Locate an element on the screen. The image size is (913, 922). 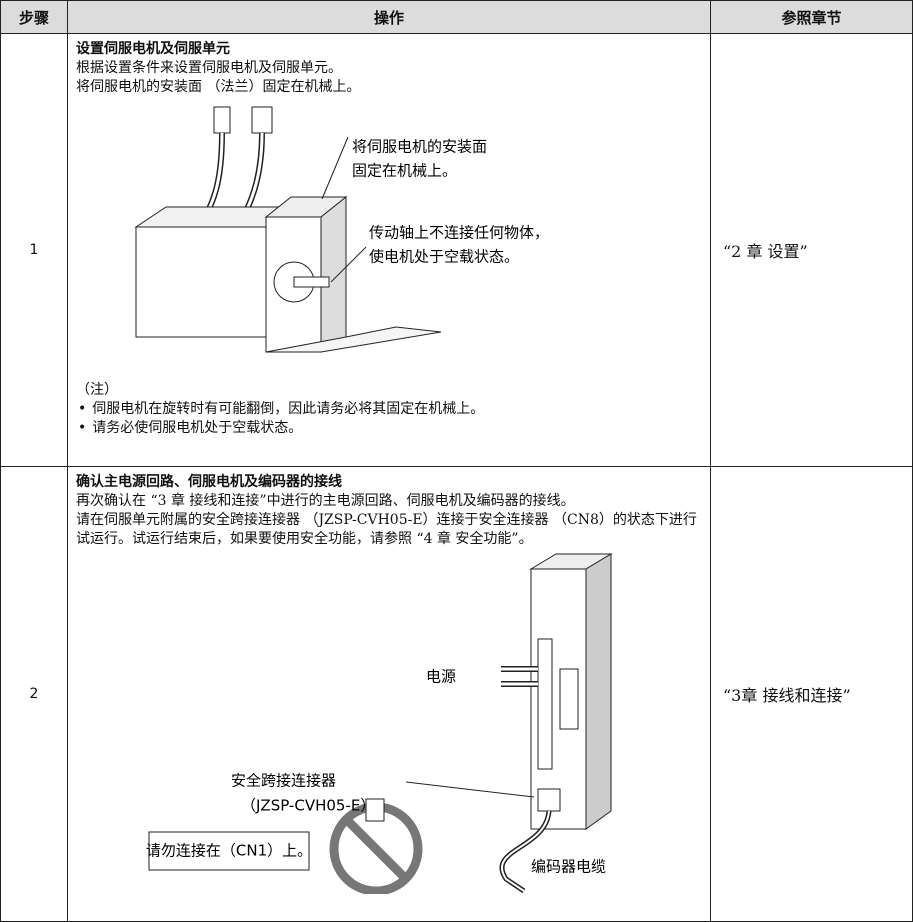
prohibited-slash is located at coordinates (376, 849).